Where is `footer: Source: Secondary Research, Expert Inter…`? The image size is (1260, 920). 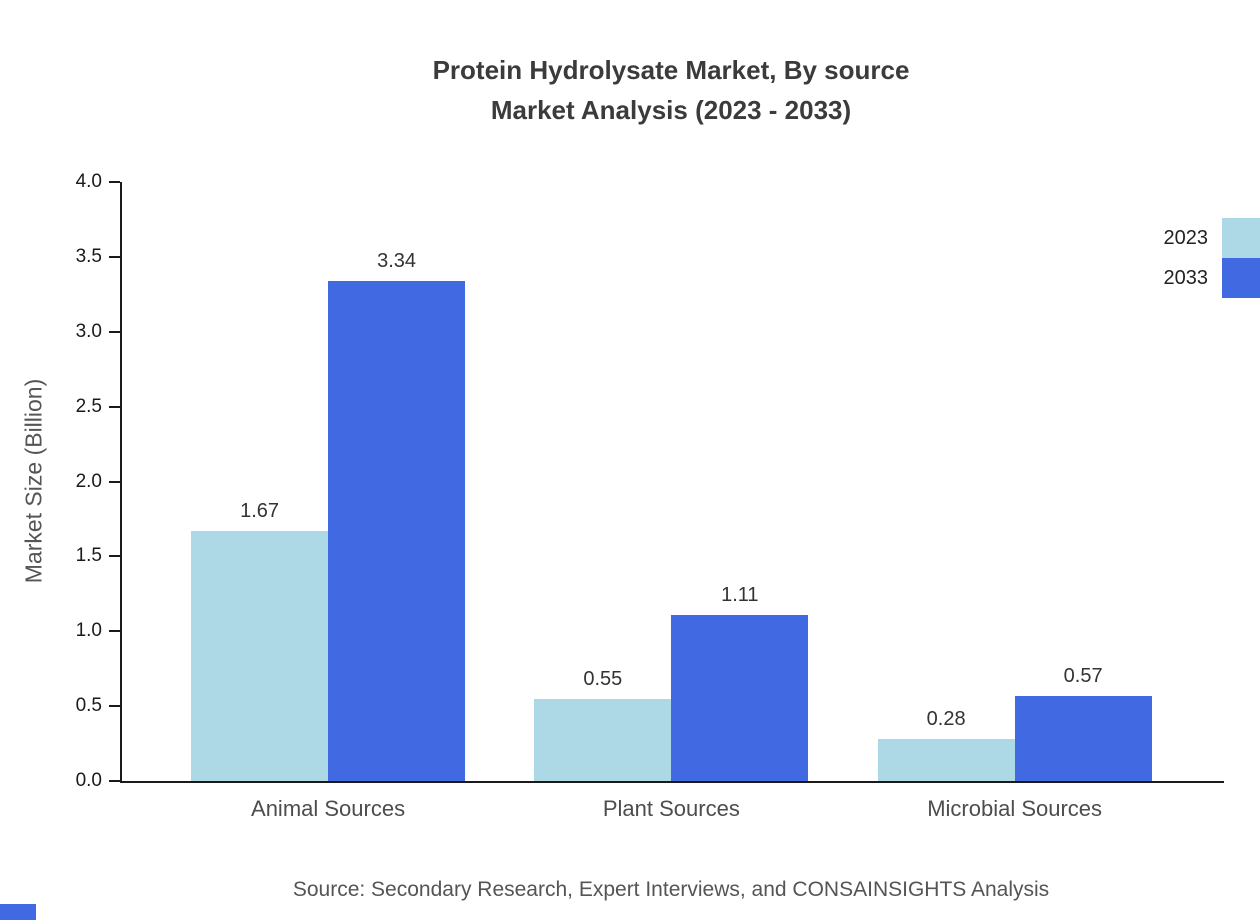 footer: Source: Secondary Research, Expert Inter… is located at coordinates (671, 890).